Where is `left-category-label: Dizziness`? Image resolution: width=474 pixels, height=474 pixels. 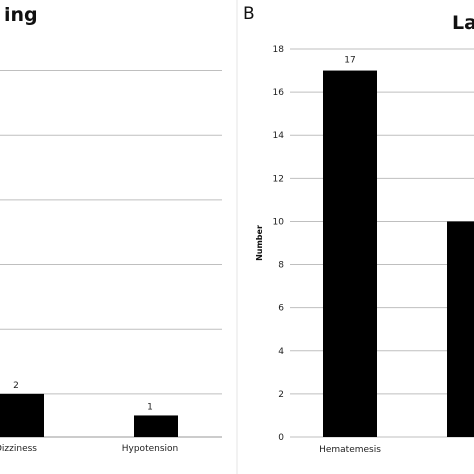 left-category-label: Dizziness is located at coordinates (18, 449).